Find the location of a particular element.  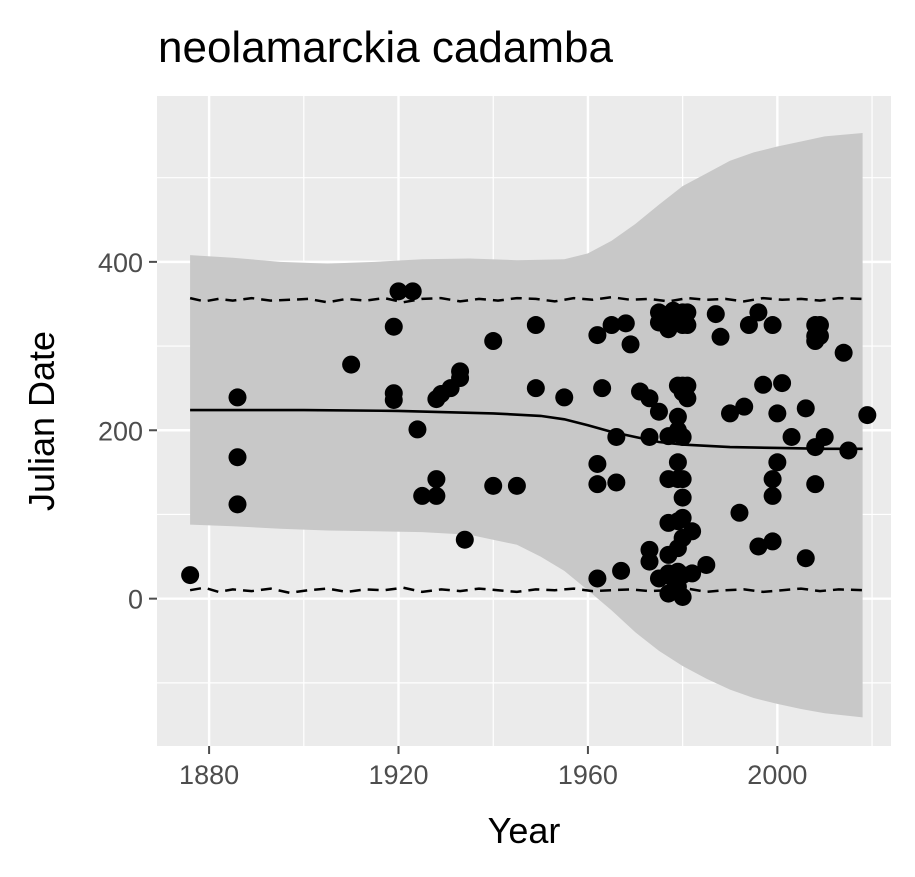

lower-quantile-line is located at coordinates (526, 590).